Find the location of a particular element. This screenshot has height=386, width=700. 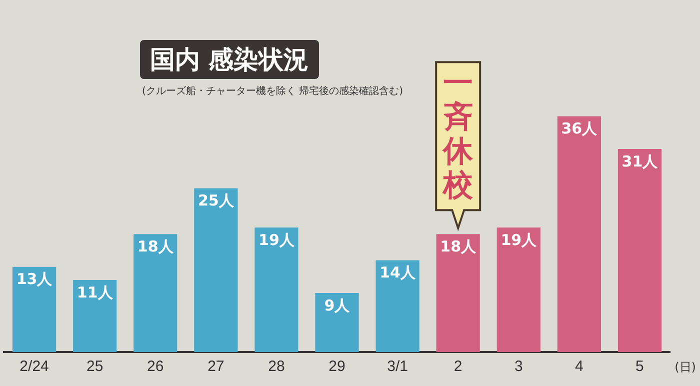

data-label: 31人 is located at coordinates (640, 161).